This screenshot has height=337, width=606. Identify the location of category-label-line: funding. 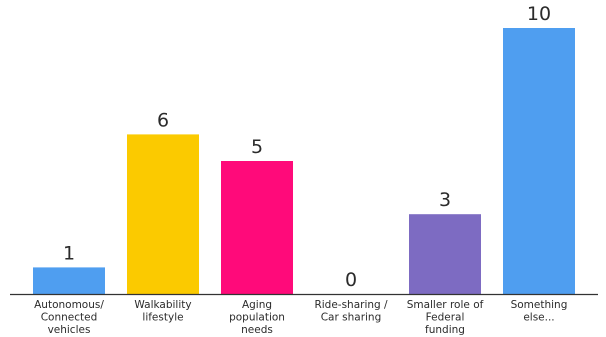
(445, 330).